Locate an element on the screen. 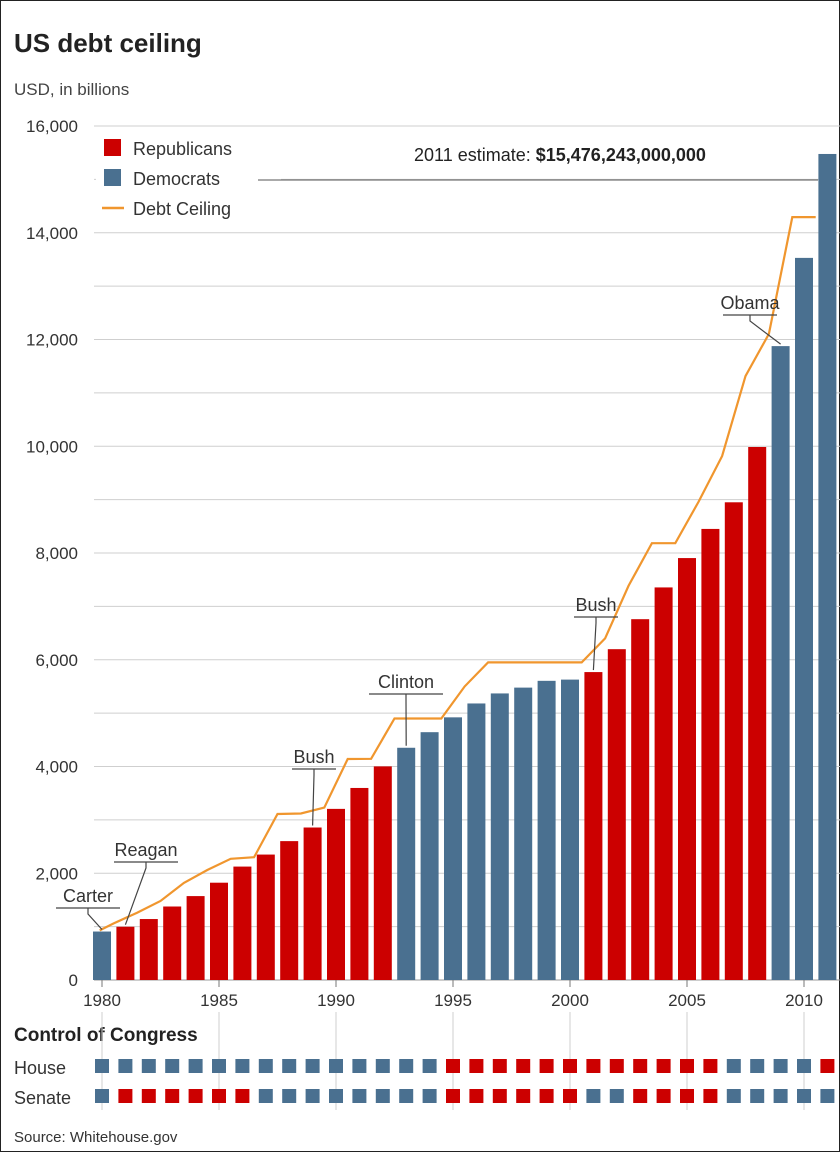 Image resolution: width=840 pixels, height=1152 pixels. bar-1995 is located at coordinates (453, 848).